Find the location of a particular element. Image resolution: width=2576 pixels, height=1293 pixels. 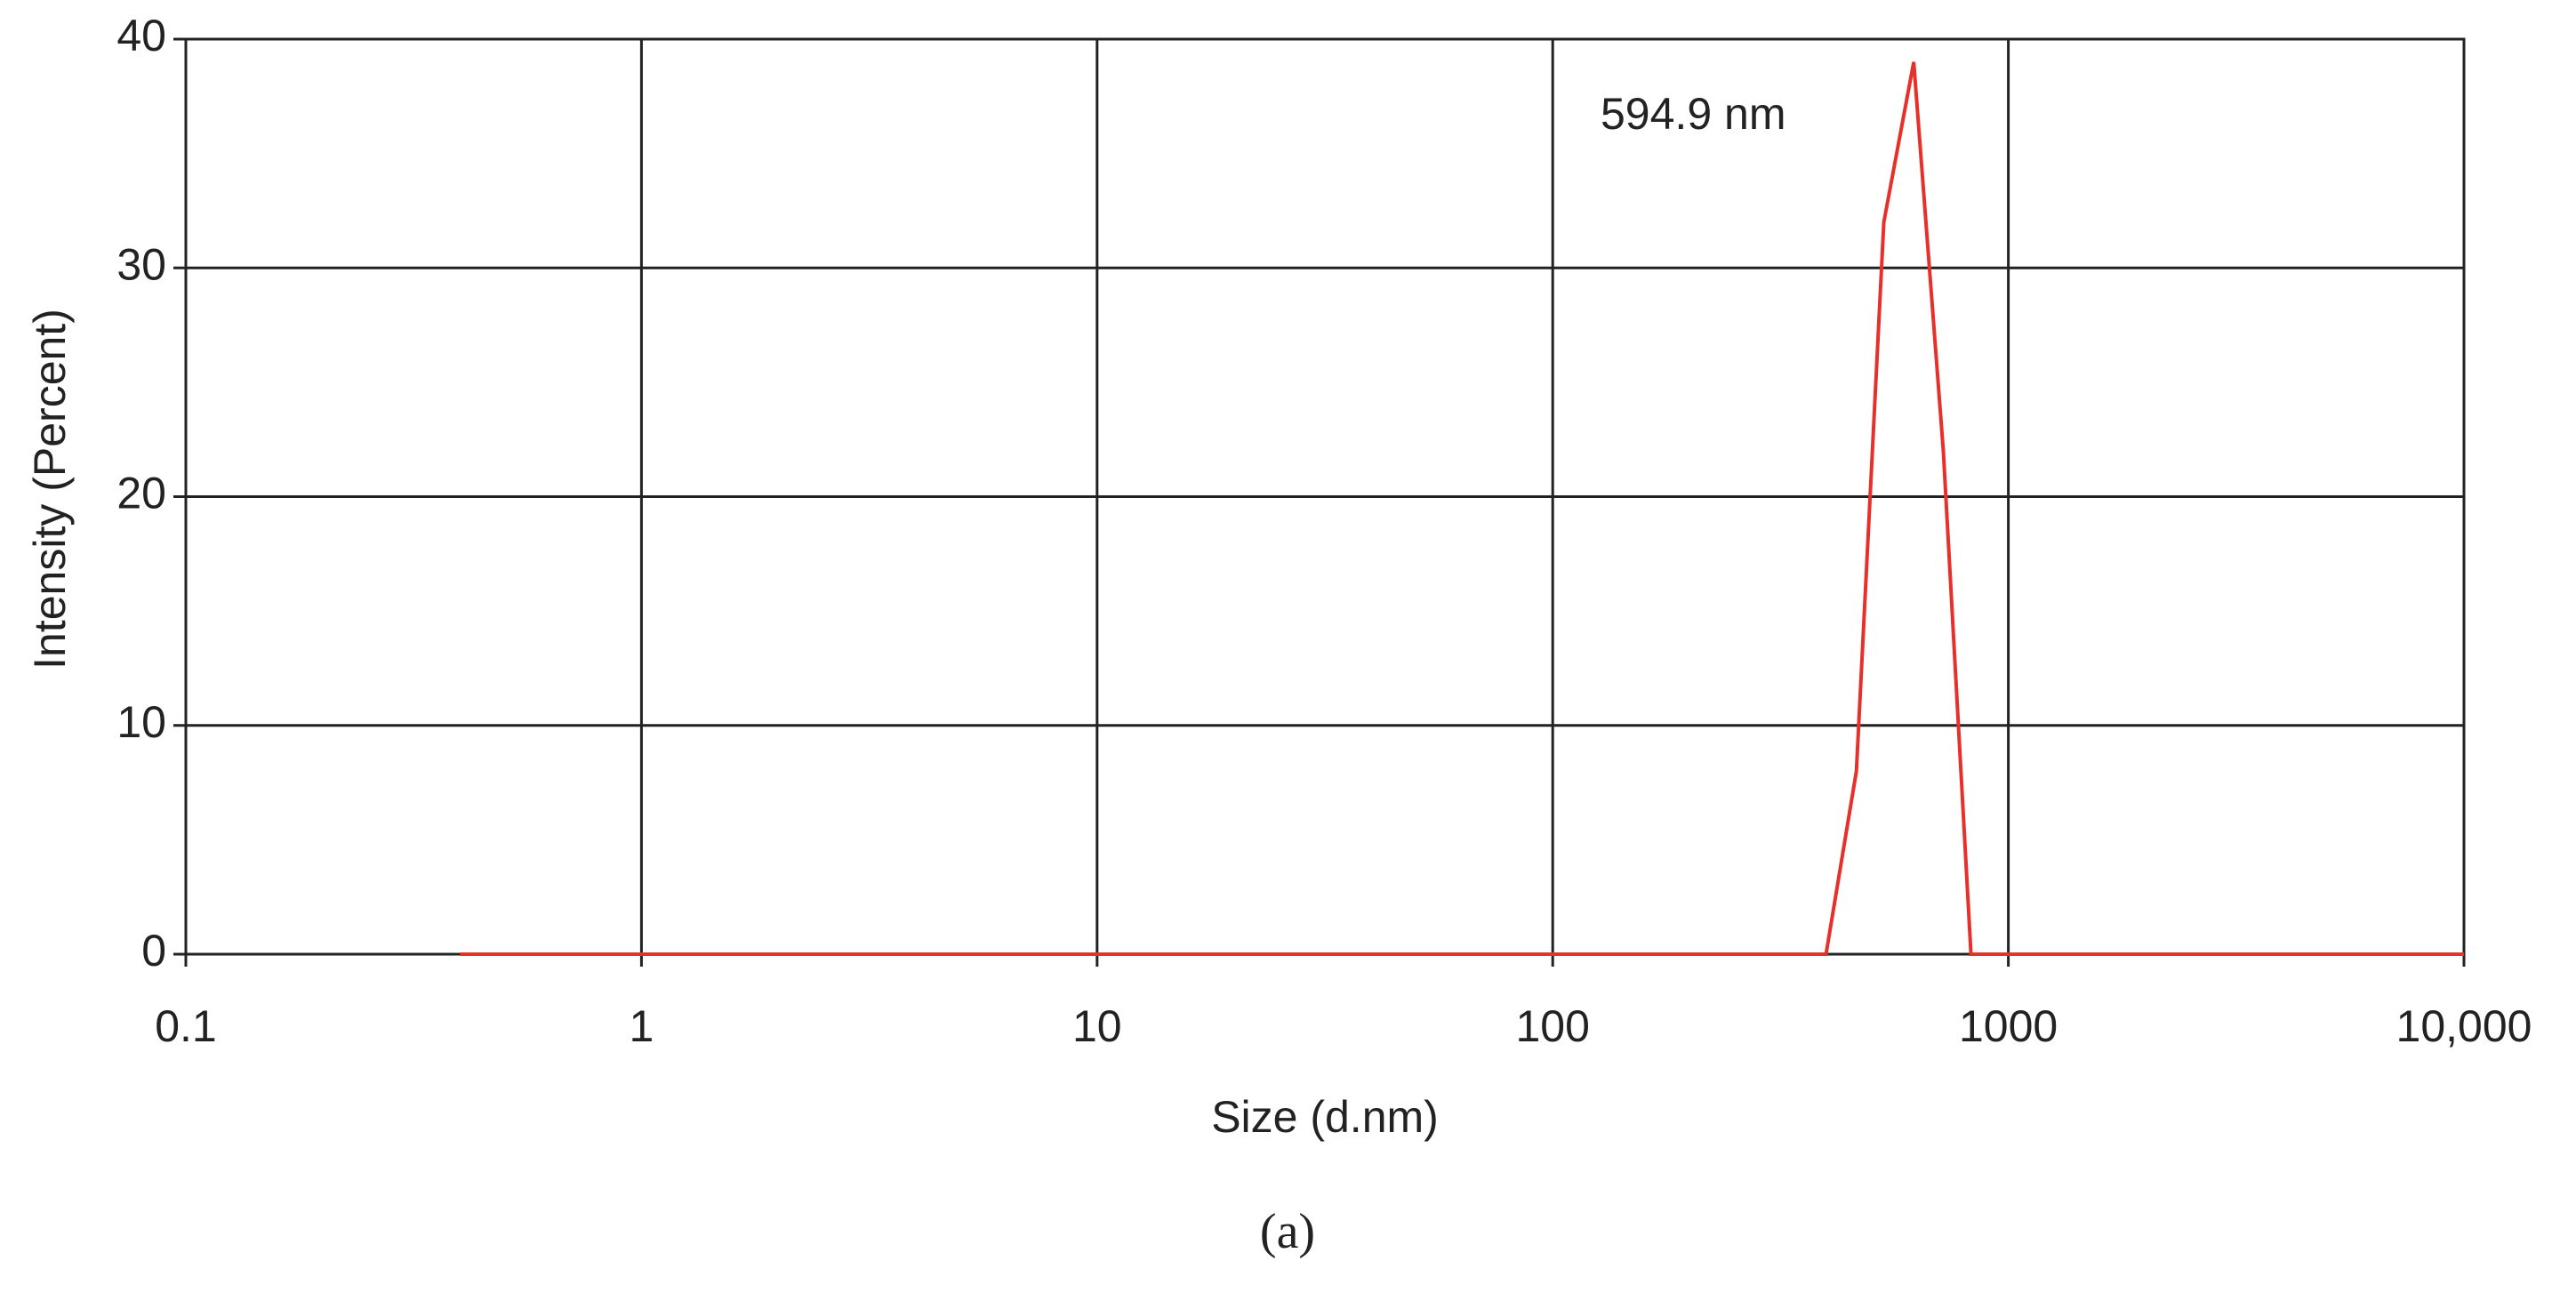

y-axis-label: Intensity (Percent) is located at coordinates (50, 489).